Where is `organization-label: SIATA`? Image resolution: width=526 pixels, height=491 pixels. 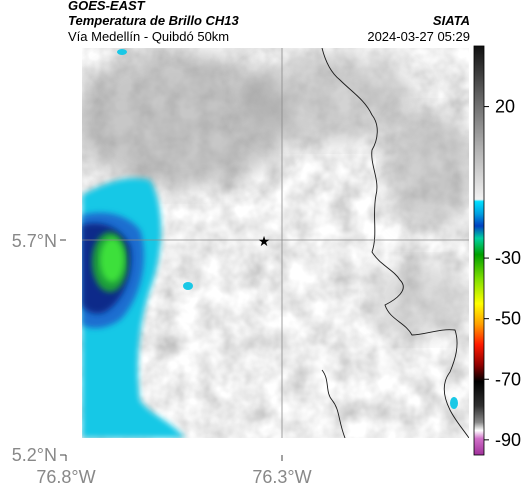
organization-label: SIATA is located at coordinates (451, 20).